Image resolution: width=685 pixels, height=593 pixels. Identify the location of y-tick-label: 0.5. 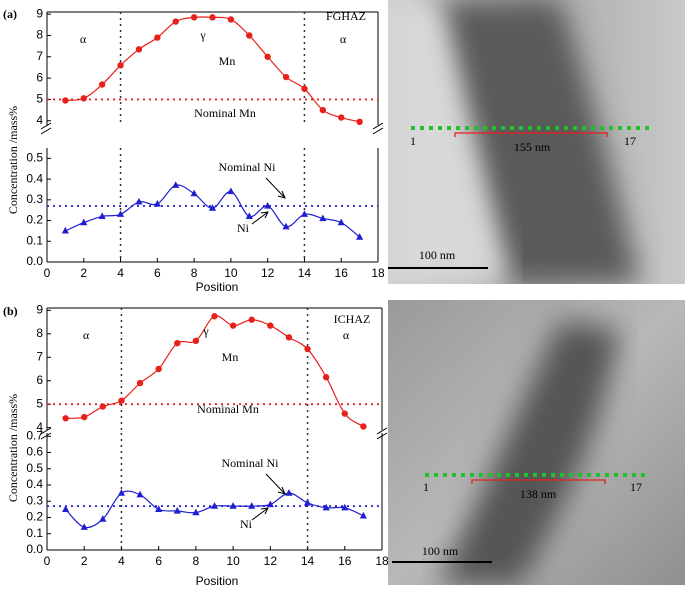
(34, 468).